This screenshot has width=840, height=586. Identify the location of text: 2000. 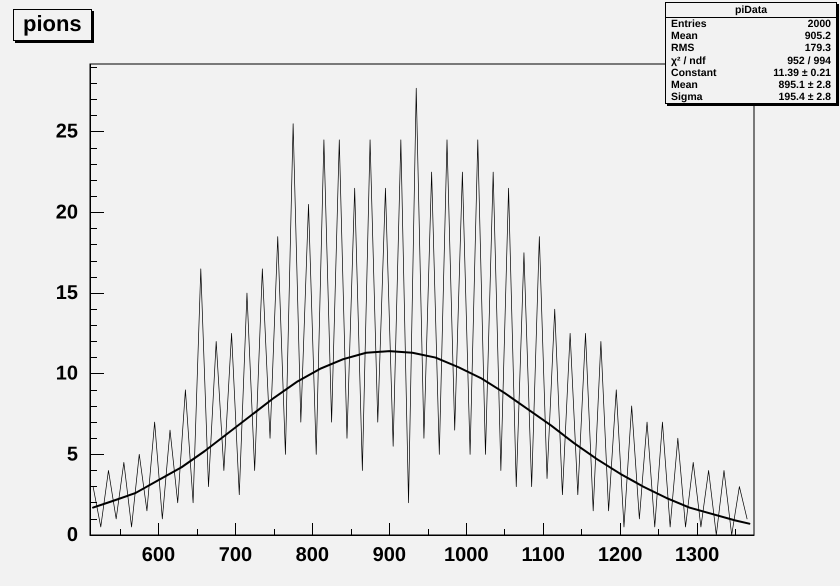
(819, 24).